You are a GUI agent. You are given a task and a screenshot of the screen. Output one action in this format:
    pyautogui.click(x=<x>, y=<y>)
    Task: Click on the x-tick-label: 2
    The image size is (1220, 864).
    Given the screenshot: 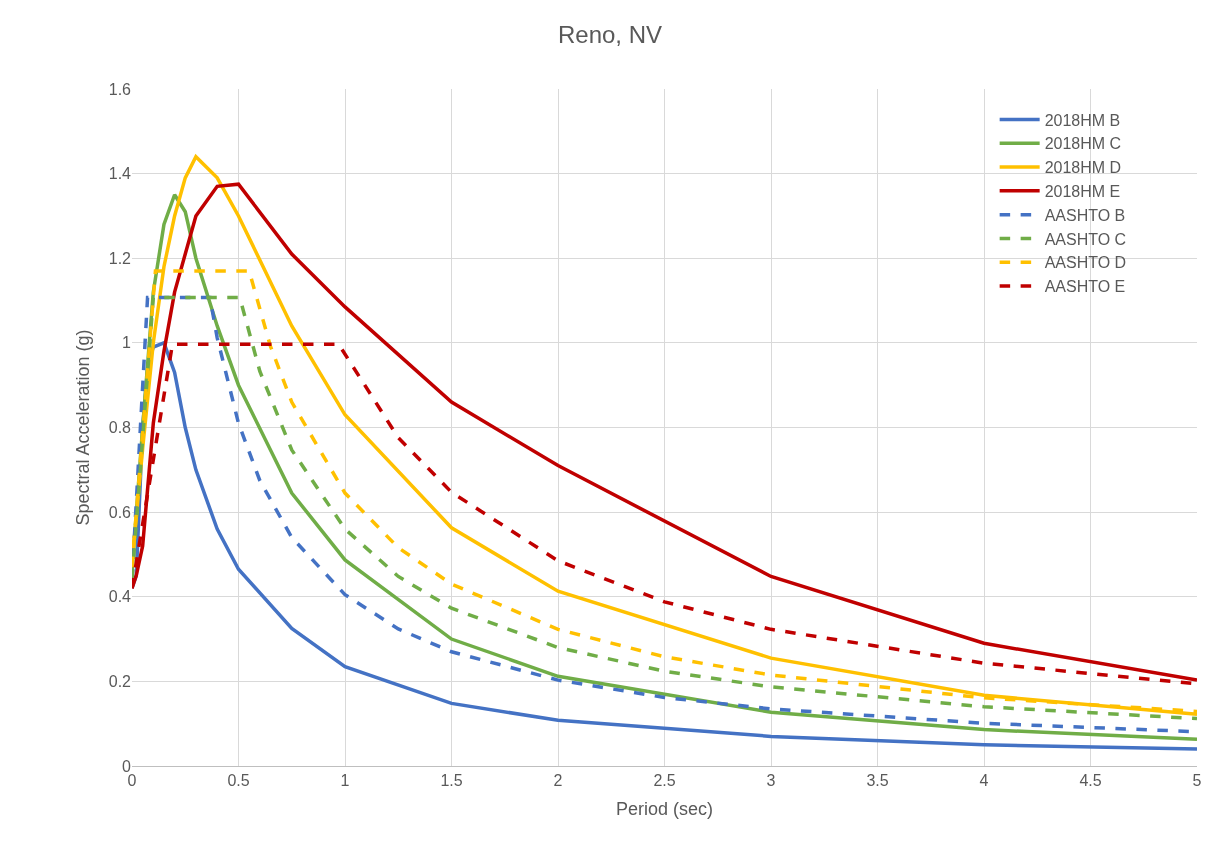 What is the action you would take?
    pyautogui.click(x=558, y=781)
    